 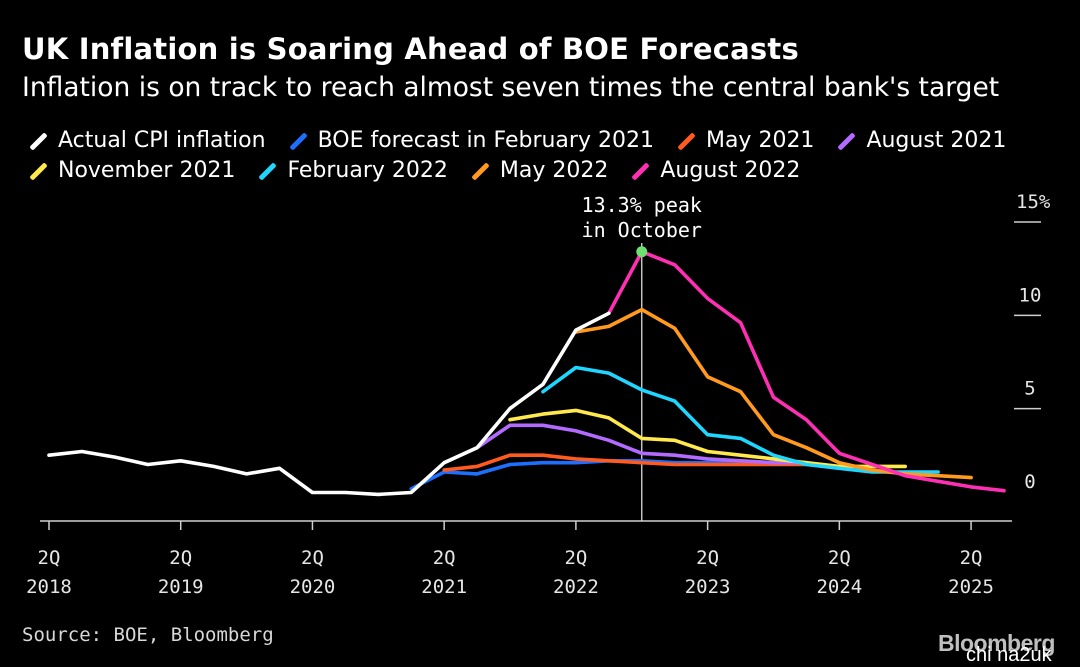 I want to click on legend-item-aug-2022: August 2022, so click(x=715, y=171).